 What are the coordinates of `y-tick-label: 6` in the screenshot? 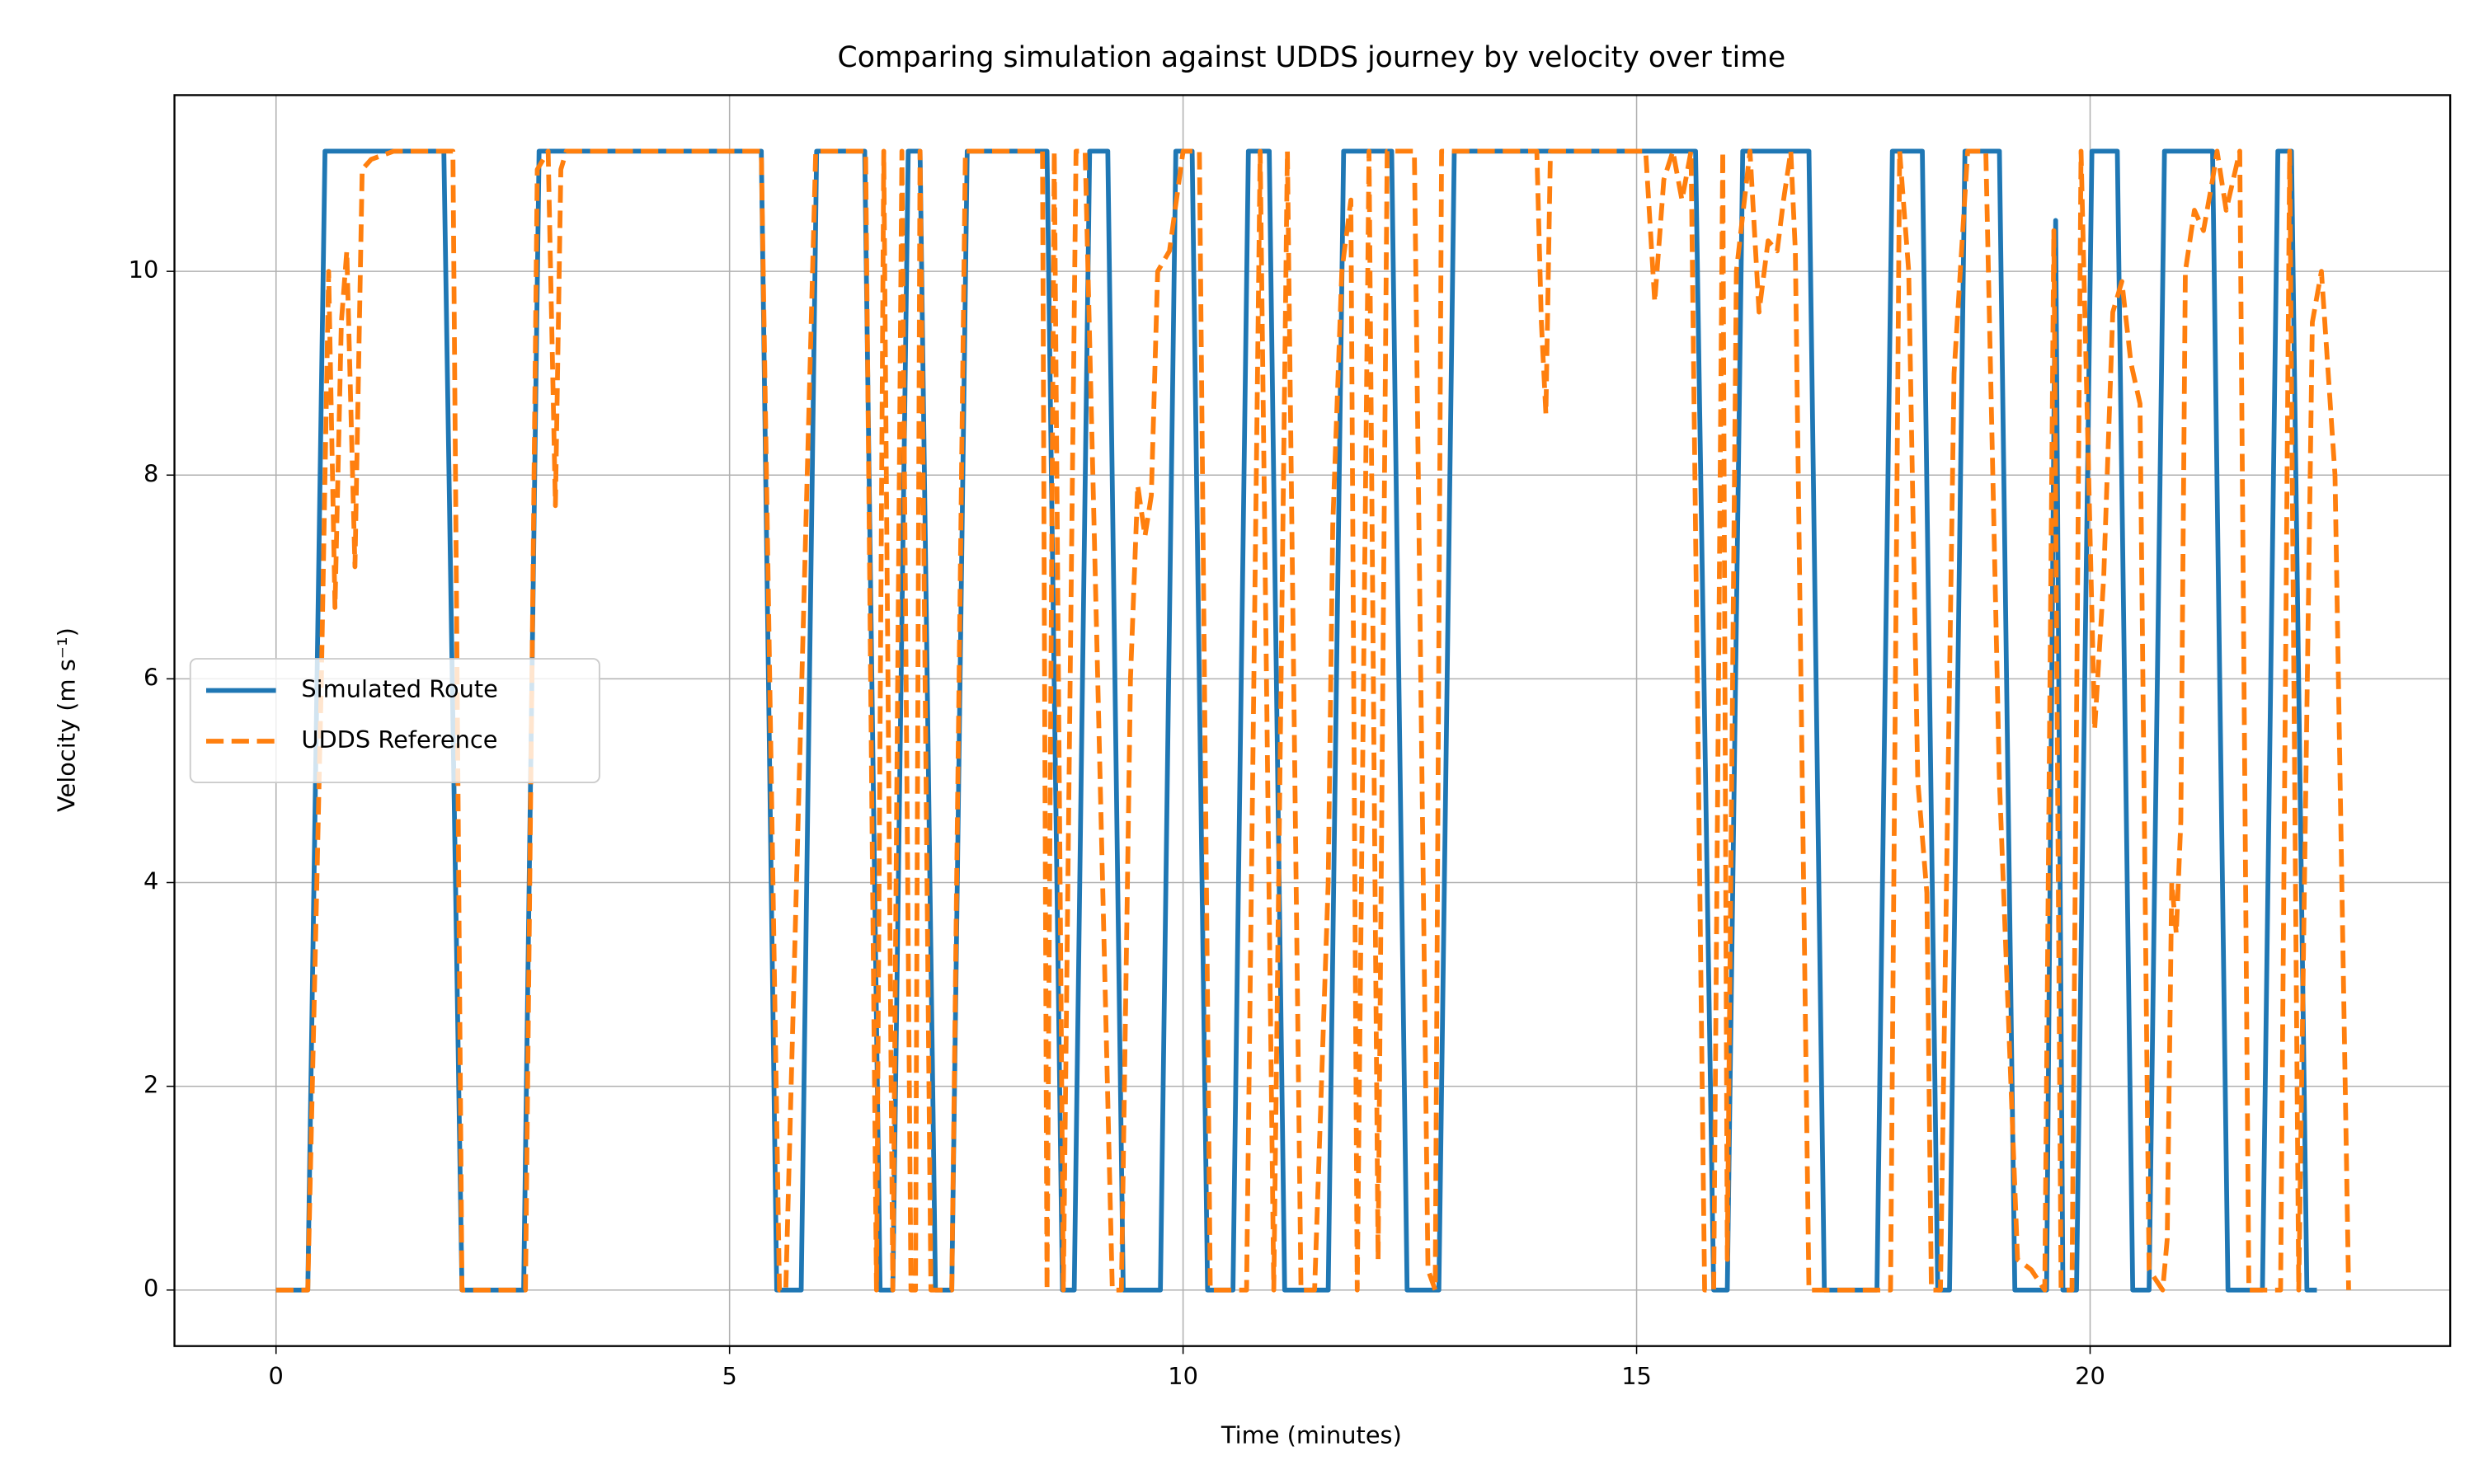 It's located at (150, 677).